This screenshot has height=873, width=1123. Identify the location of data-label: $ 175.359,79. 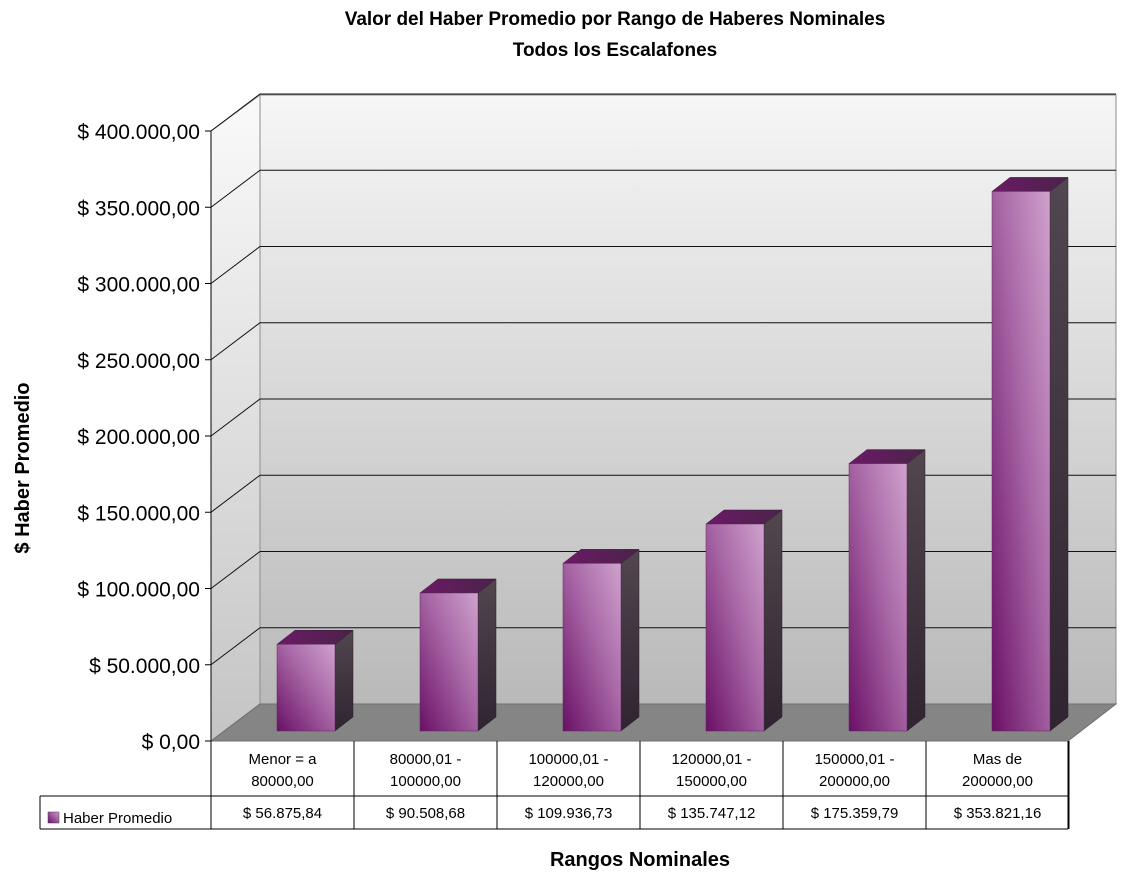
(855, 813).